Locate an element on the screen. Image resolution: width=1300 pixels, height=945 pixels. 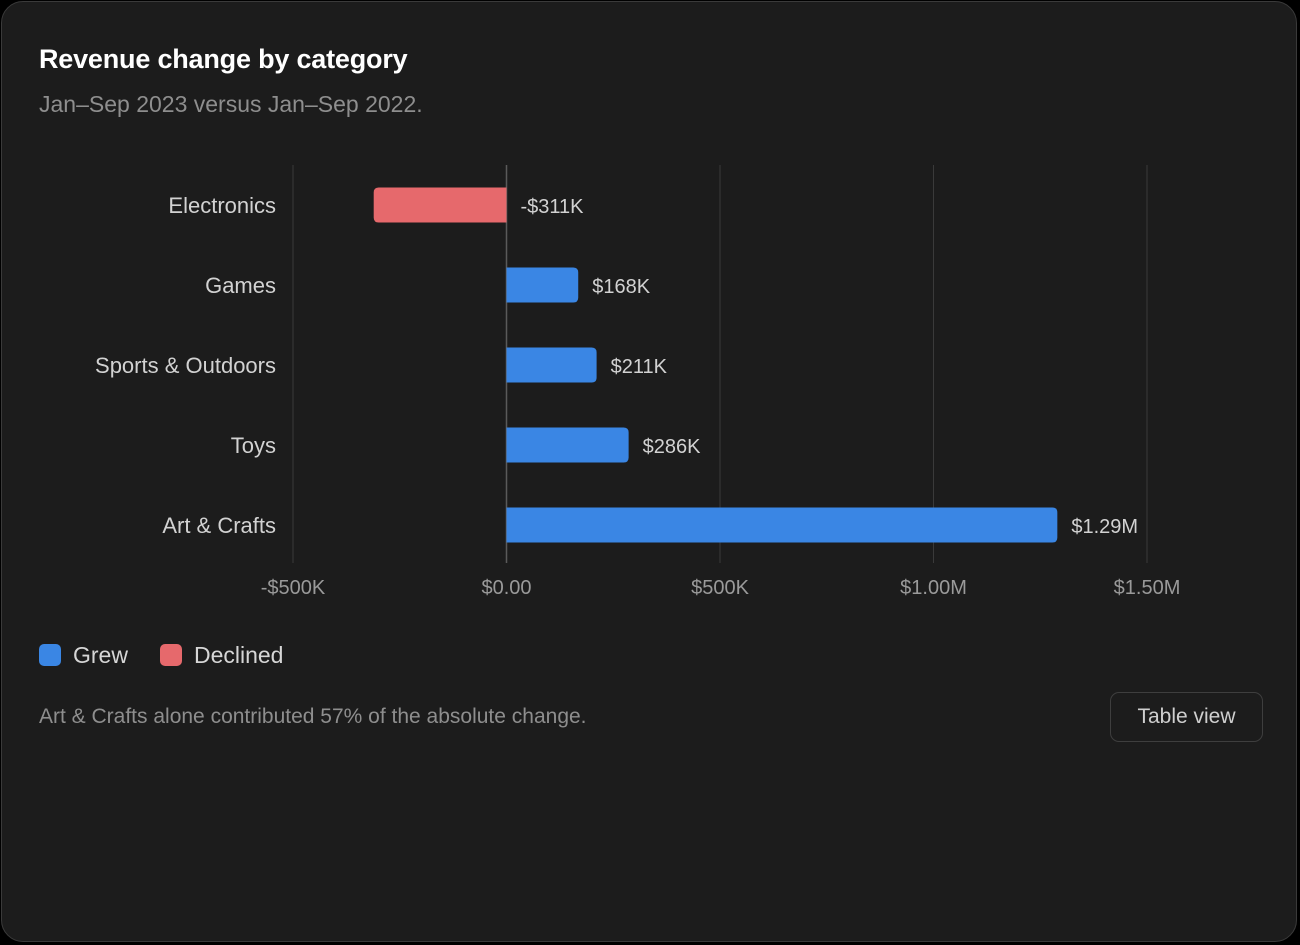
chart-legend: Grew Declined is located at coordinates (177, 655).